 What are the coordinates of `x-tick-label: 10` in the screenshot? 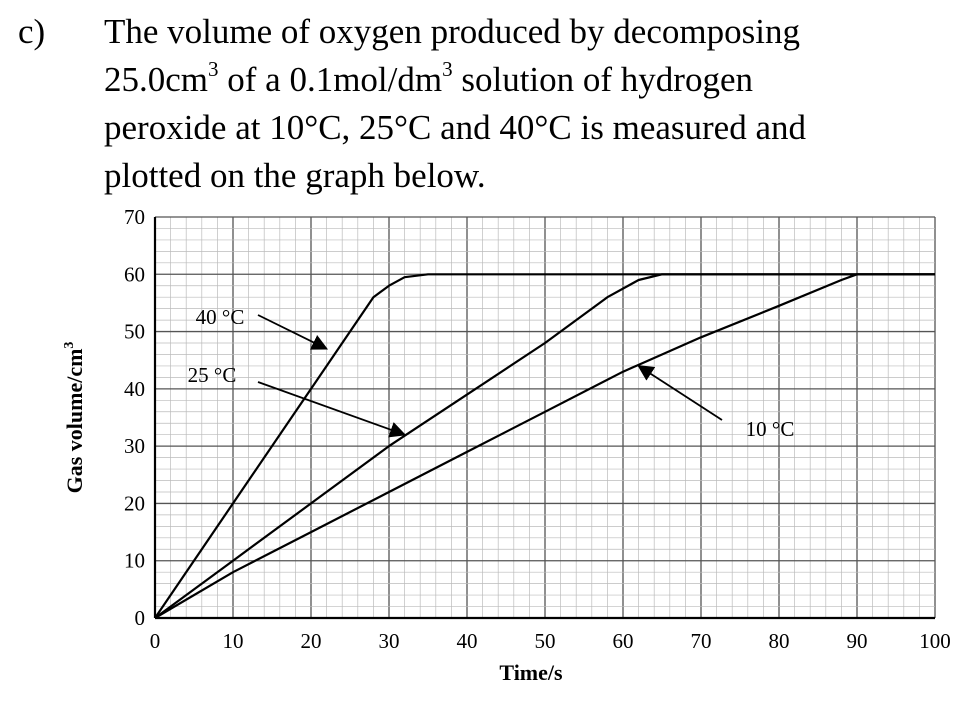 It's located at (233, 641).